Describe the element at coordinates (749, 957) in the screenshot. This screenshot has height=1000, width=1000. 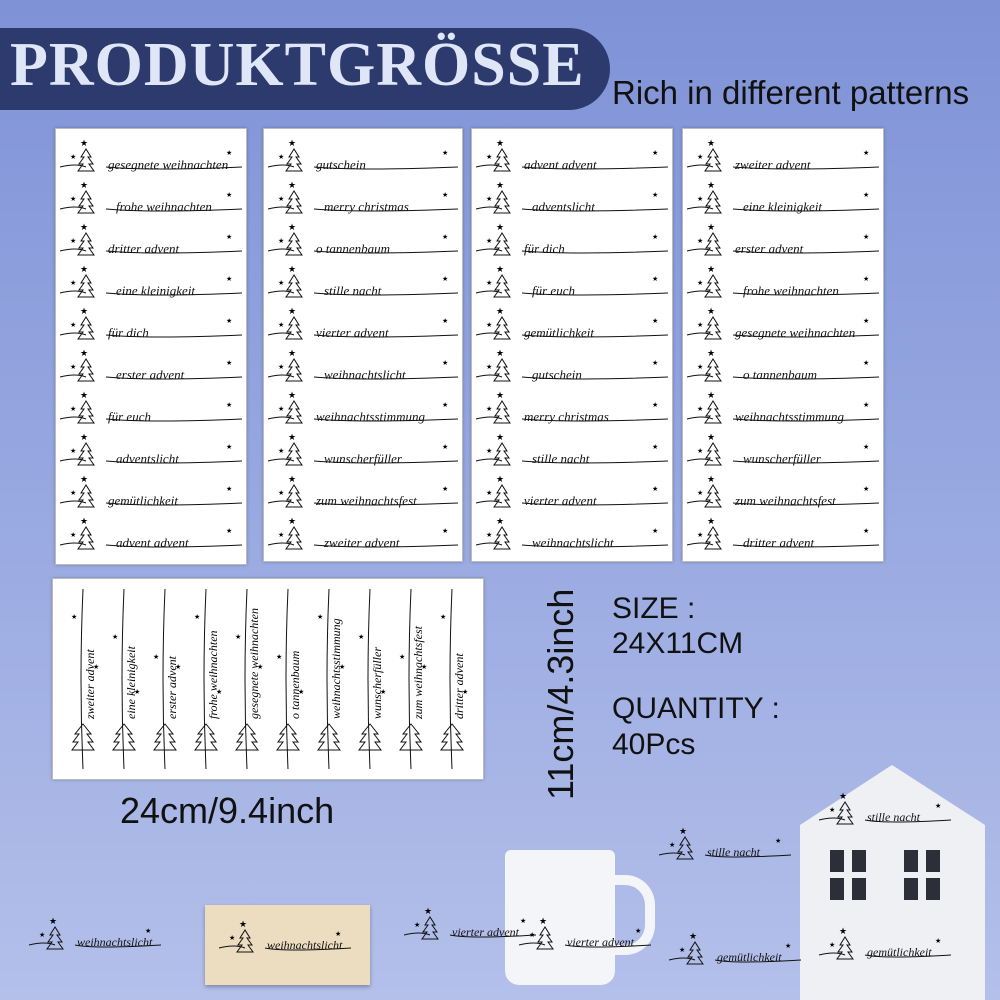
I see `decal-text: gemütlichkeit` at that location.